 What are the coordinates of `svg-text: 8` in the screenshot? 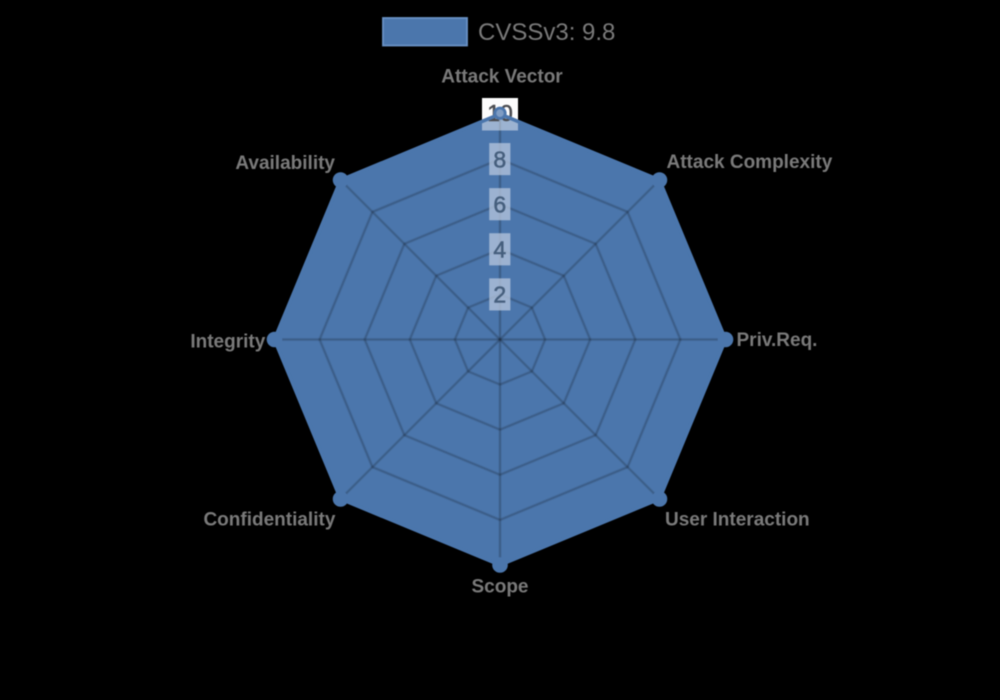 It's located at (499, 159).